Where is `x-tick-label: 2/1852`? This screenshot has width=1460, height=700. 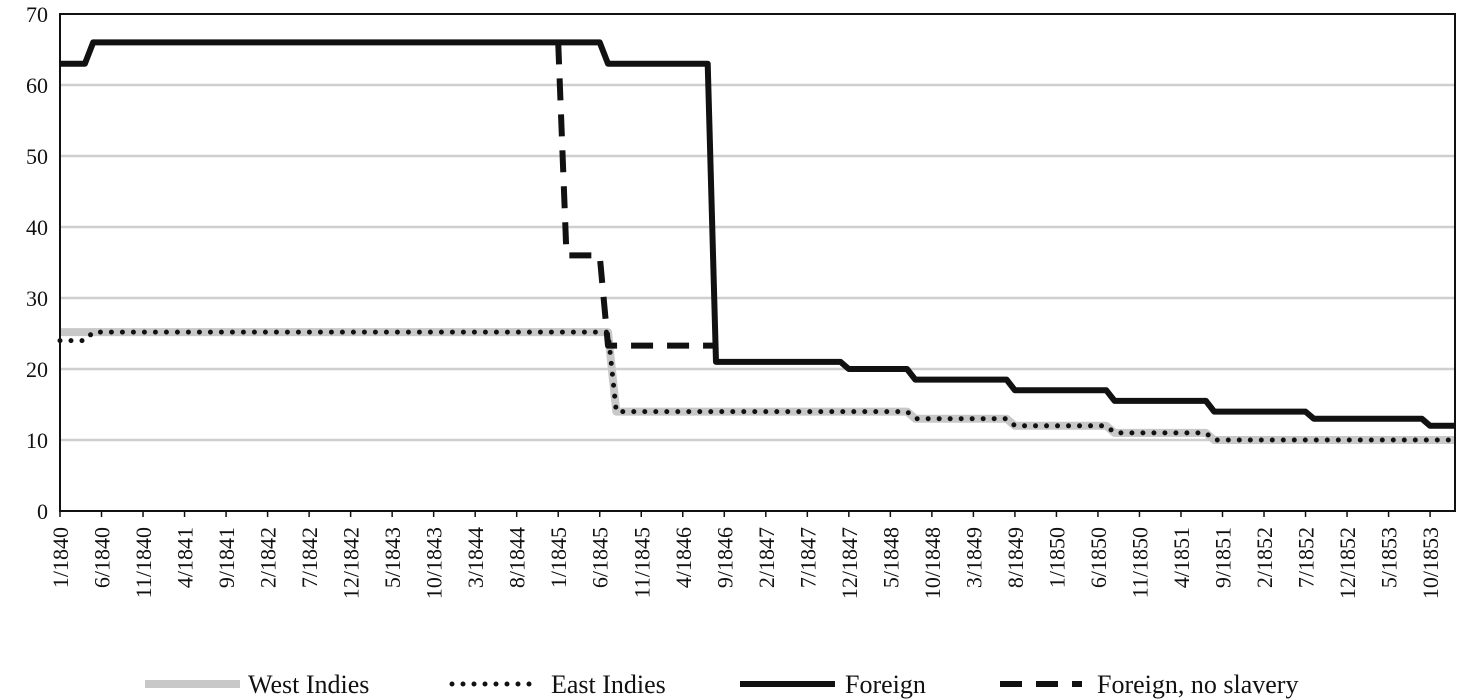
x-tick-label: 2/1852 is located at coordinates (1264, 557).